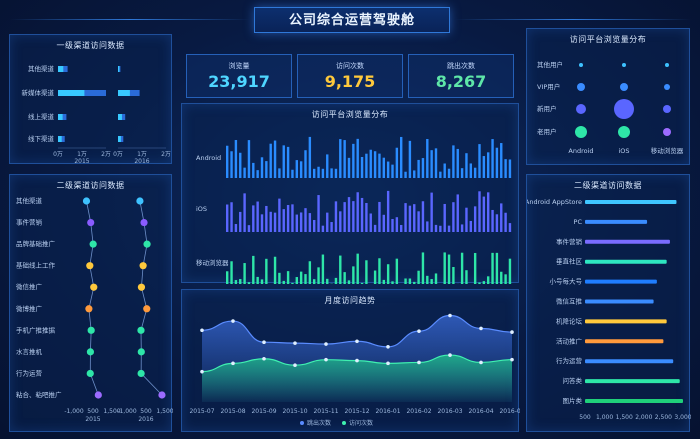 This screenshot has width=700, height=439. What do you see at coordinates (580, 151) in the screenshot?
I see `column-label: Android` at bounding box center [580, 151].